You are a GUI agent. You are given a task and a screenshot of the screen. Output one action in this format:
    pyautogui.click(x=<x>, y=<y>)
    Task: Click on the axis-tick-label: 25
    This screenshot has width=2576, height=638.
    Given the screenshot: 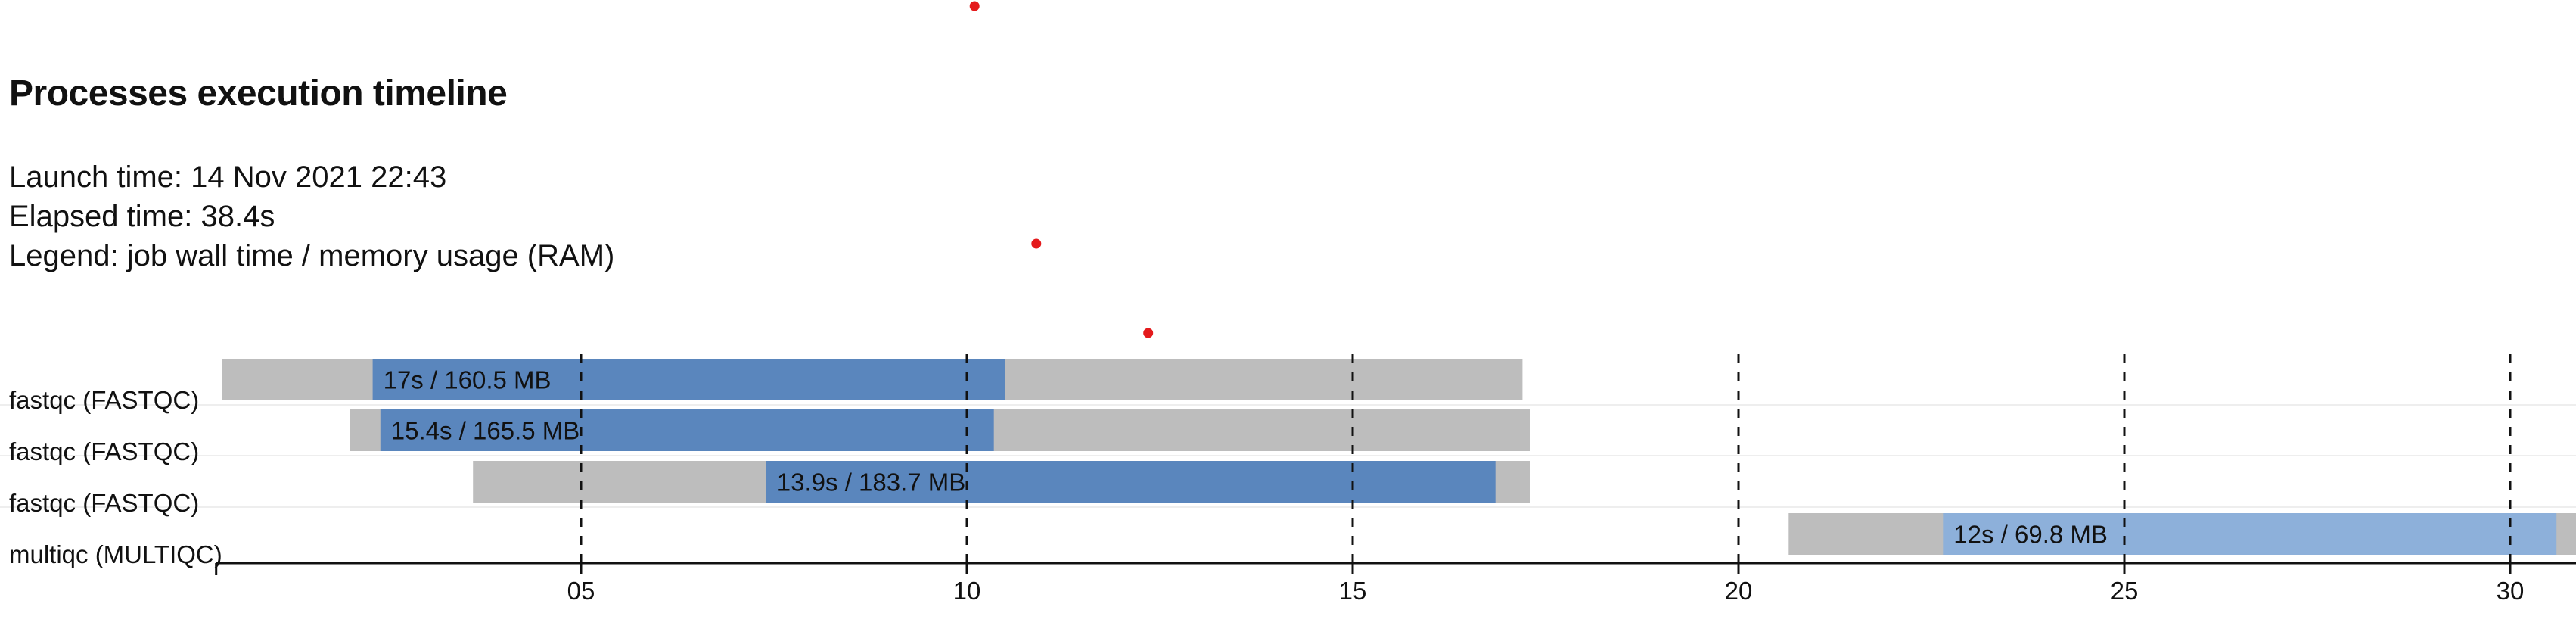 What is the action you would take?
    pyautogui.click(x=2125, y=591)
    